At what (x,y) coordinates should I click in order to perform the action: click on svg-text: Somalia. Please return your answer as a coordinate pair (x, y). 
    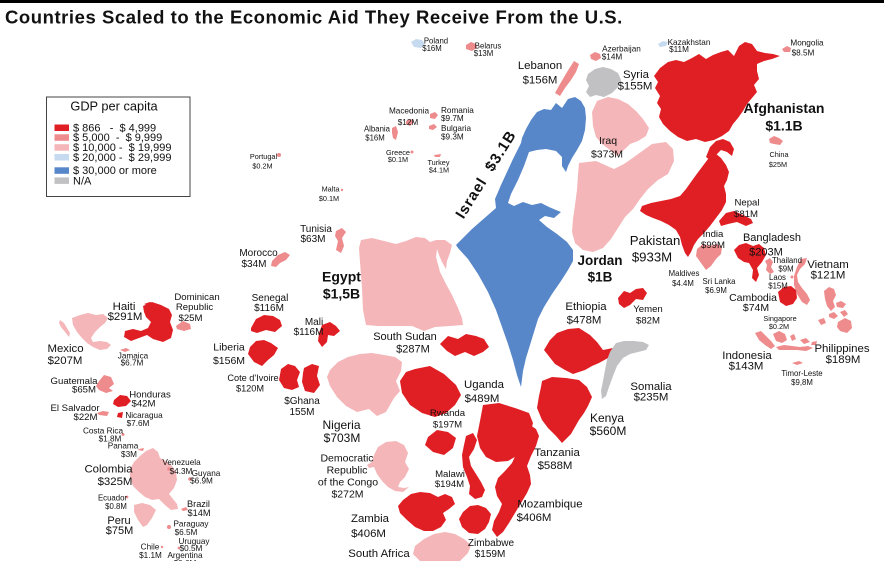
    Looking at the image, I should click on (651, 387).